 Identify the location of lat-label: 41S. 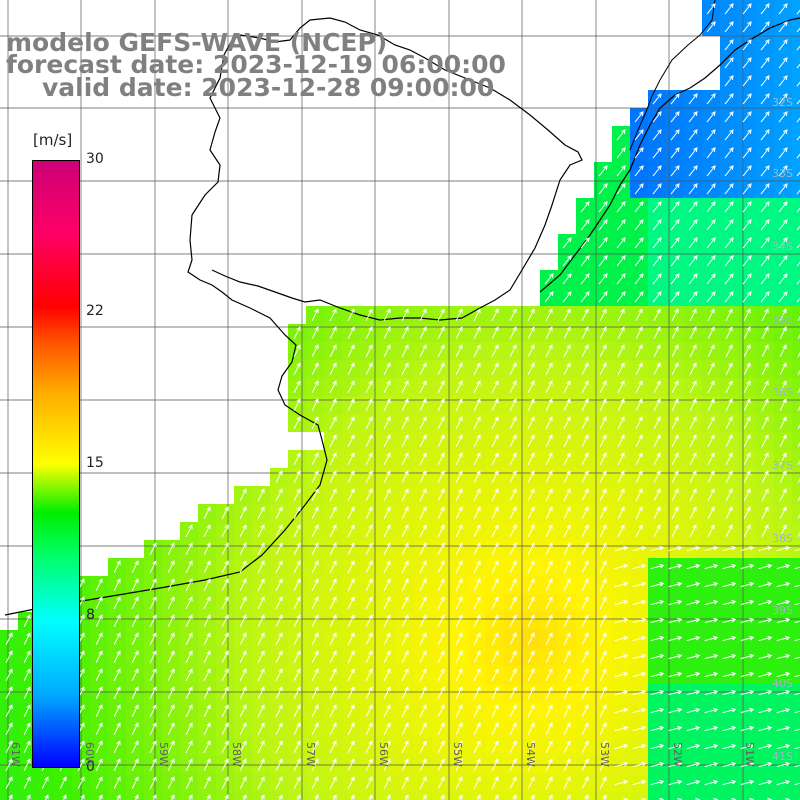
(782, 756).